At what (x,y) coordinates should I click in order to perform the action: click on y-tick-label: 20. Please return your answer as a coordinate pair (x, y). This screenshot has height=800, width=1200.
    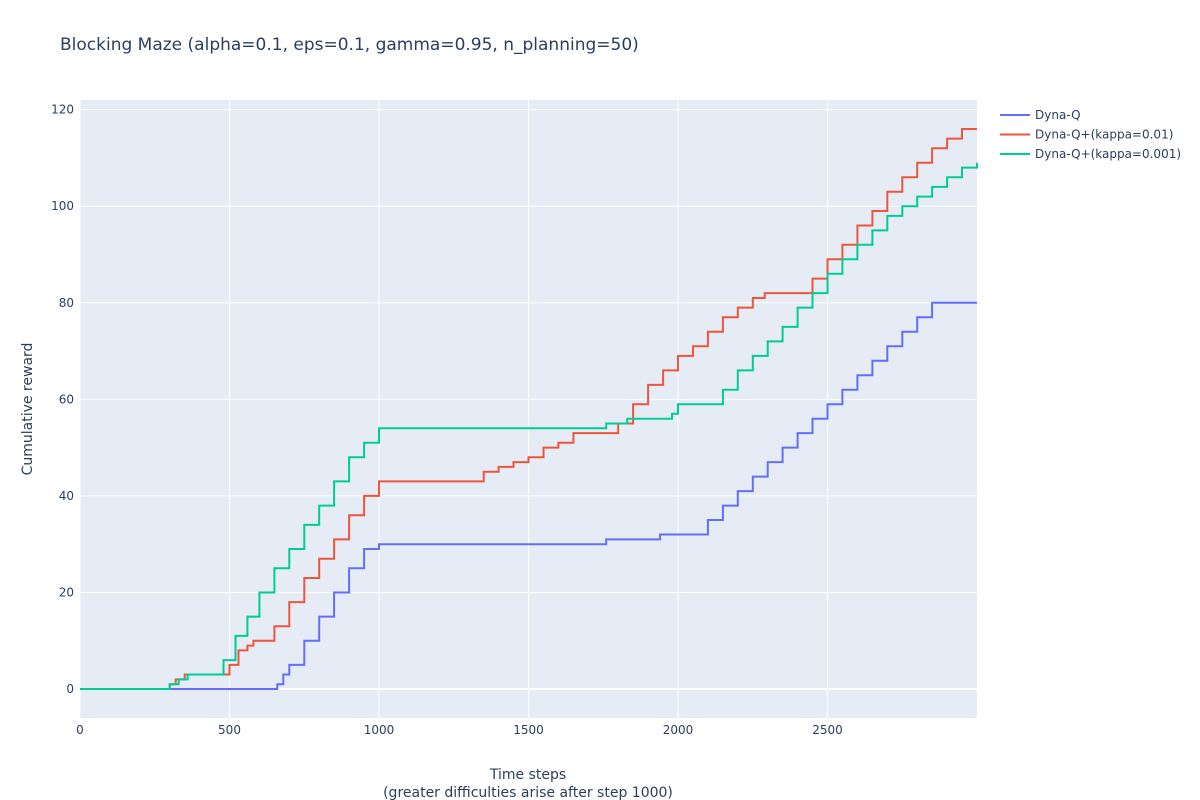
    Looking at the image, I should click on (66, 592).